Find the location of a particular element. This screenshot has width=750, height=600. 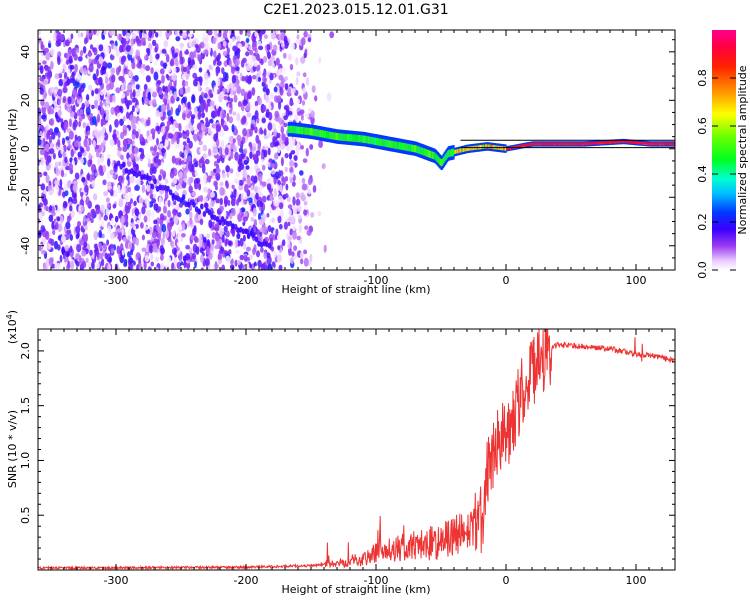

figure-title: C2E1.2023.015.12.01.G31 is located at coordinates (355, 10).